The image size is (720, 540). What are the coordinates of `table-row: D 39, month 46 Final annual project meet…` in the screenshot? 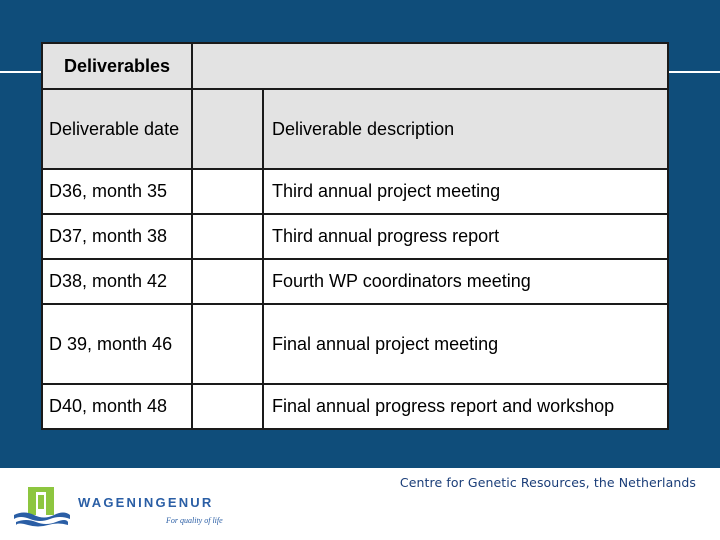 It's located at (355, 344).